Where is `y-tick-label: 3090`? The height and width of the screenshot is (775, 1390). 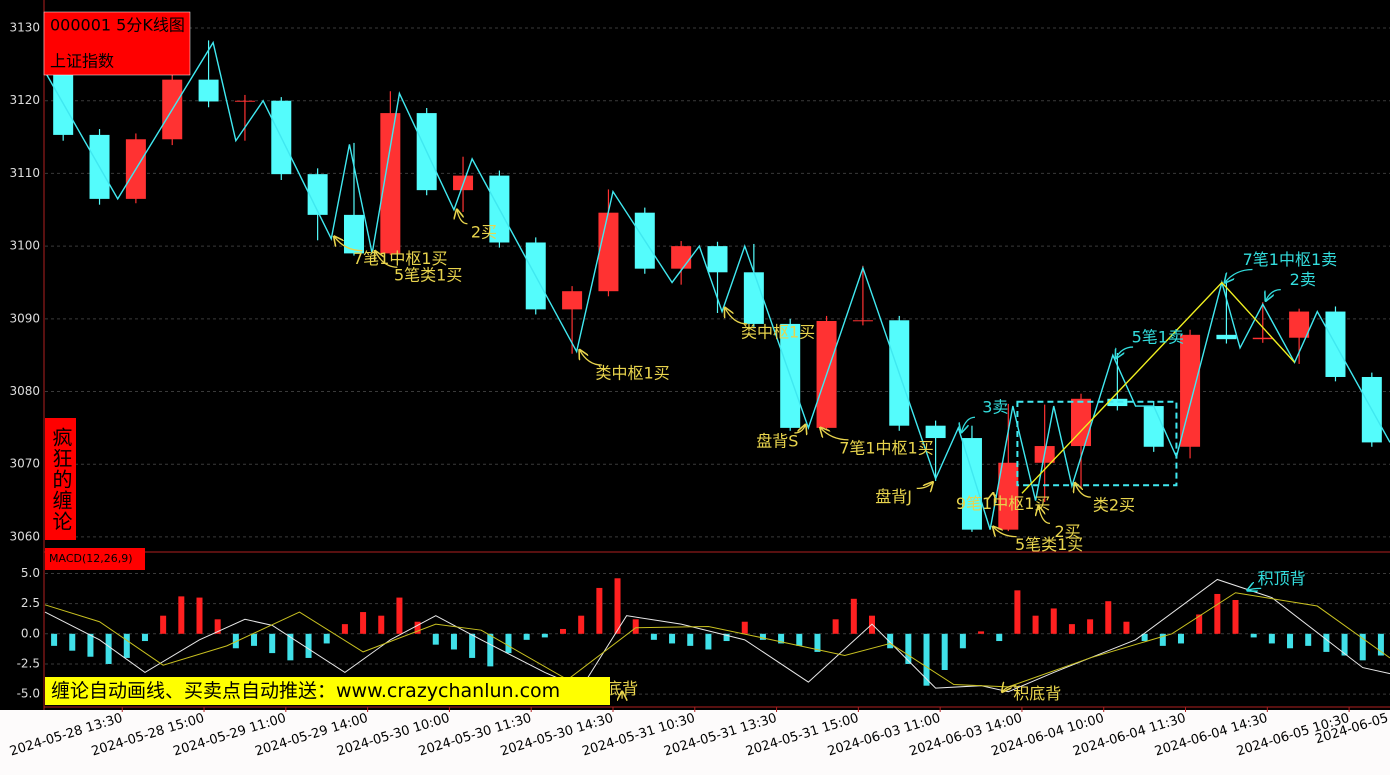 y-tick-label: 3090 is located at coordinates (24, 318).